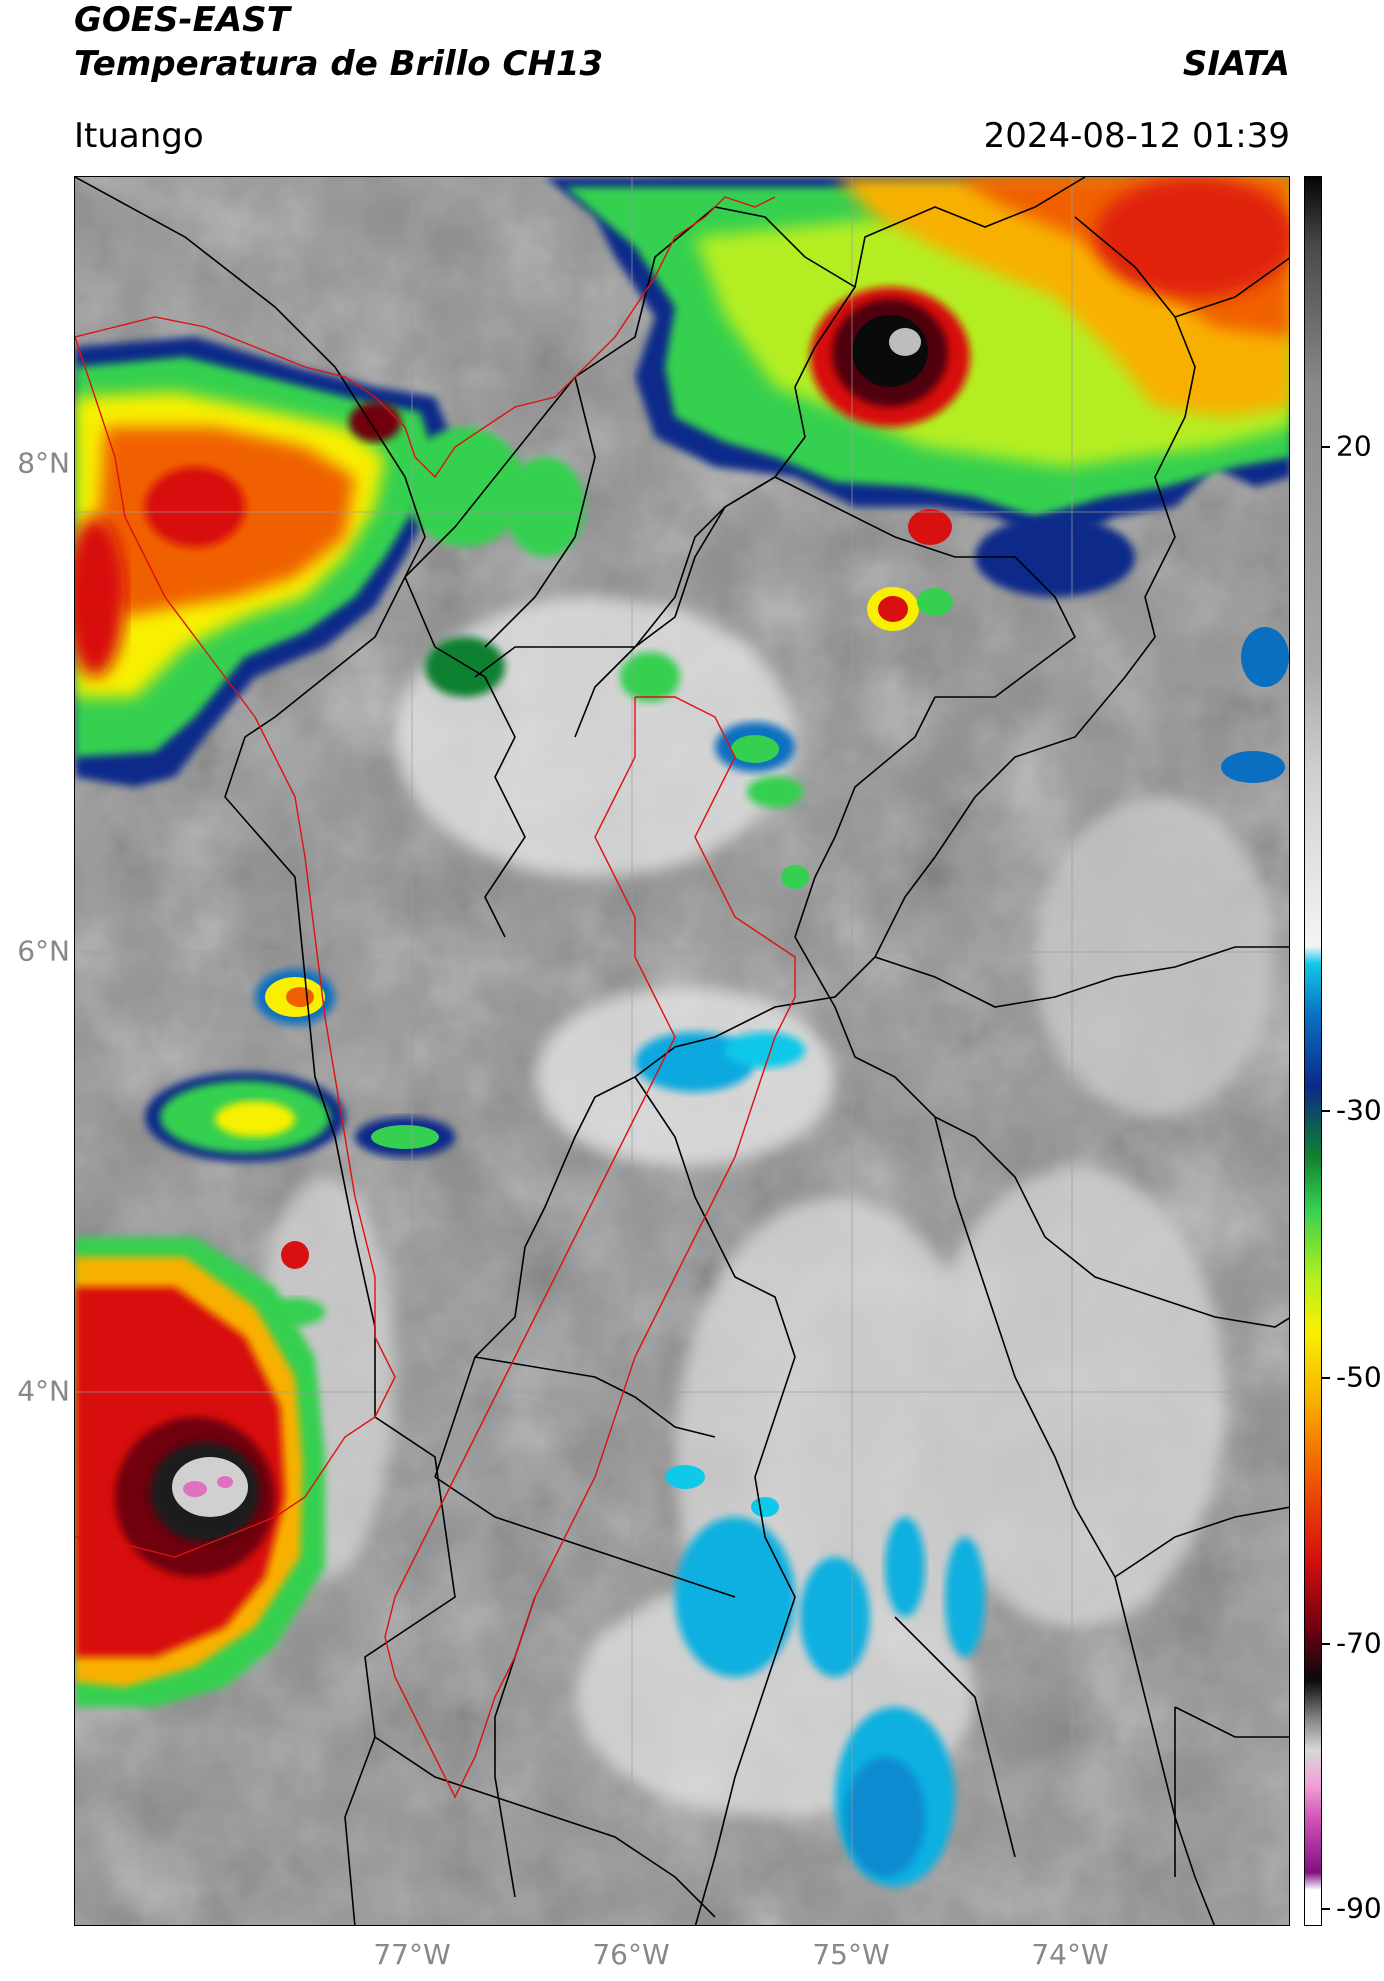 The width and height of the screenshot is (1384, 1981). What do you see at coordinates (1070, 1954) in the screenshot?
I see `lon-label-74w: 74°W` at bounding box center [1070, 1954].